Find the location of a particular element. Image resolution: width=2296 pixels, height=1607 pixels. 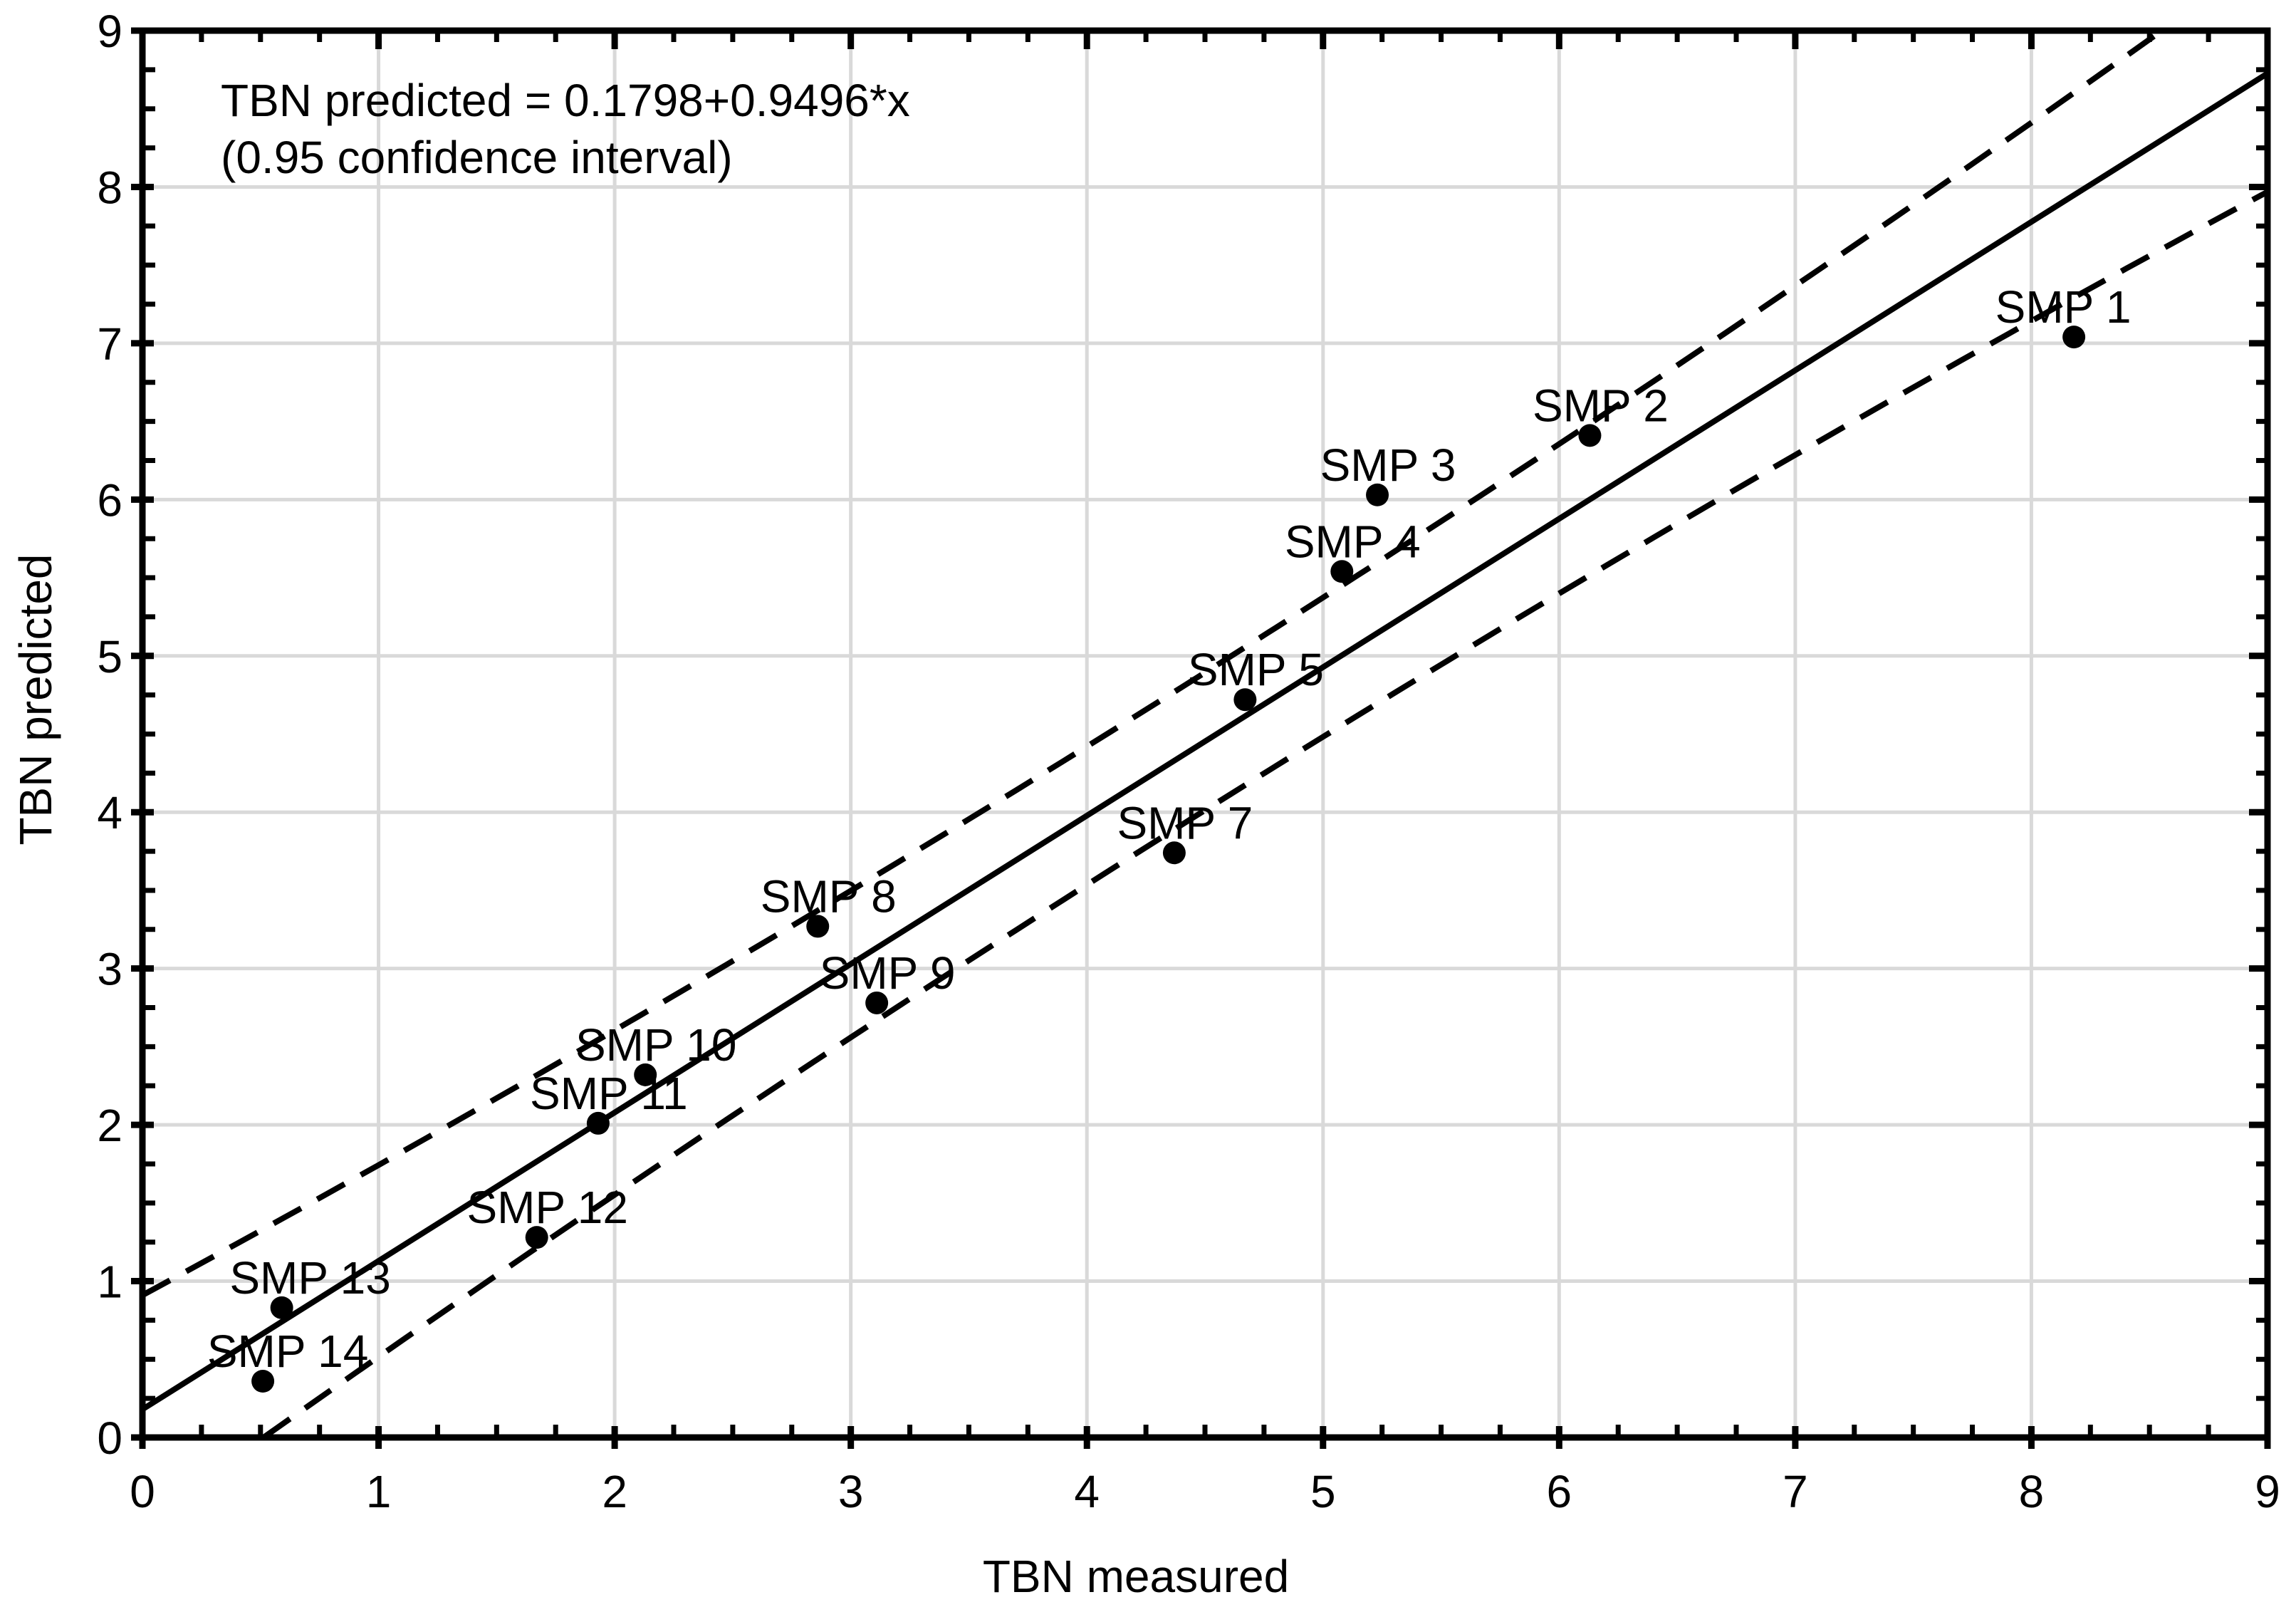

y-tick-label: 0 is located at coordinates (109, 1438).